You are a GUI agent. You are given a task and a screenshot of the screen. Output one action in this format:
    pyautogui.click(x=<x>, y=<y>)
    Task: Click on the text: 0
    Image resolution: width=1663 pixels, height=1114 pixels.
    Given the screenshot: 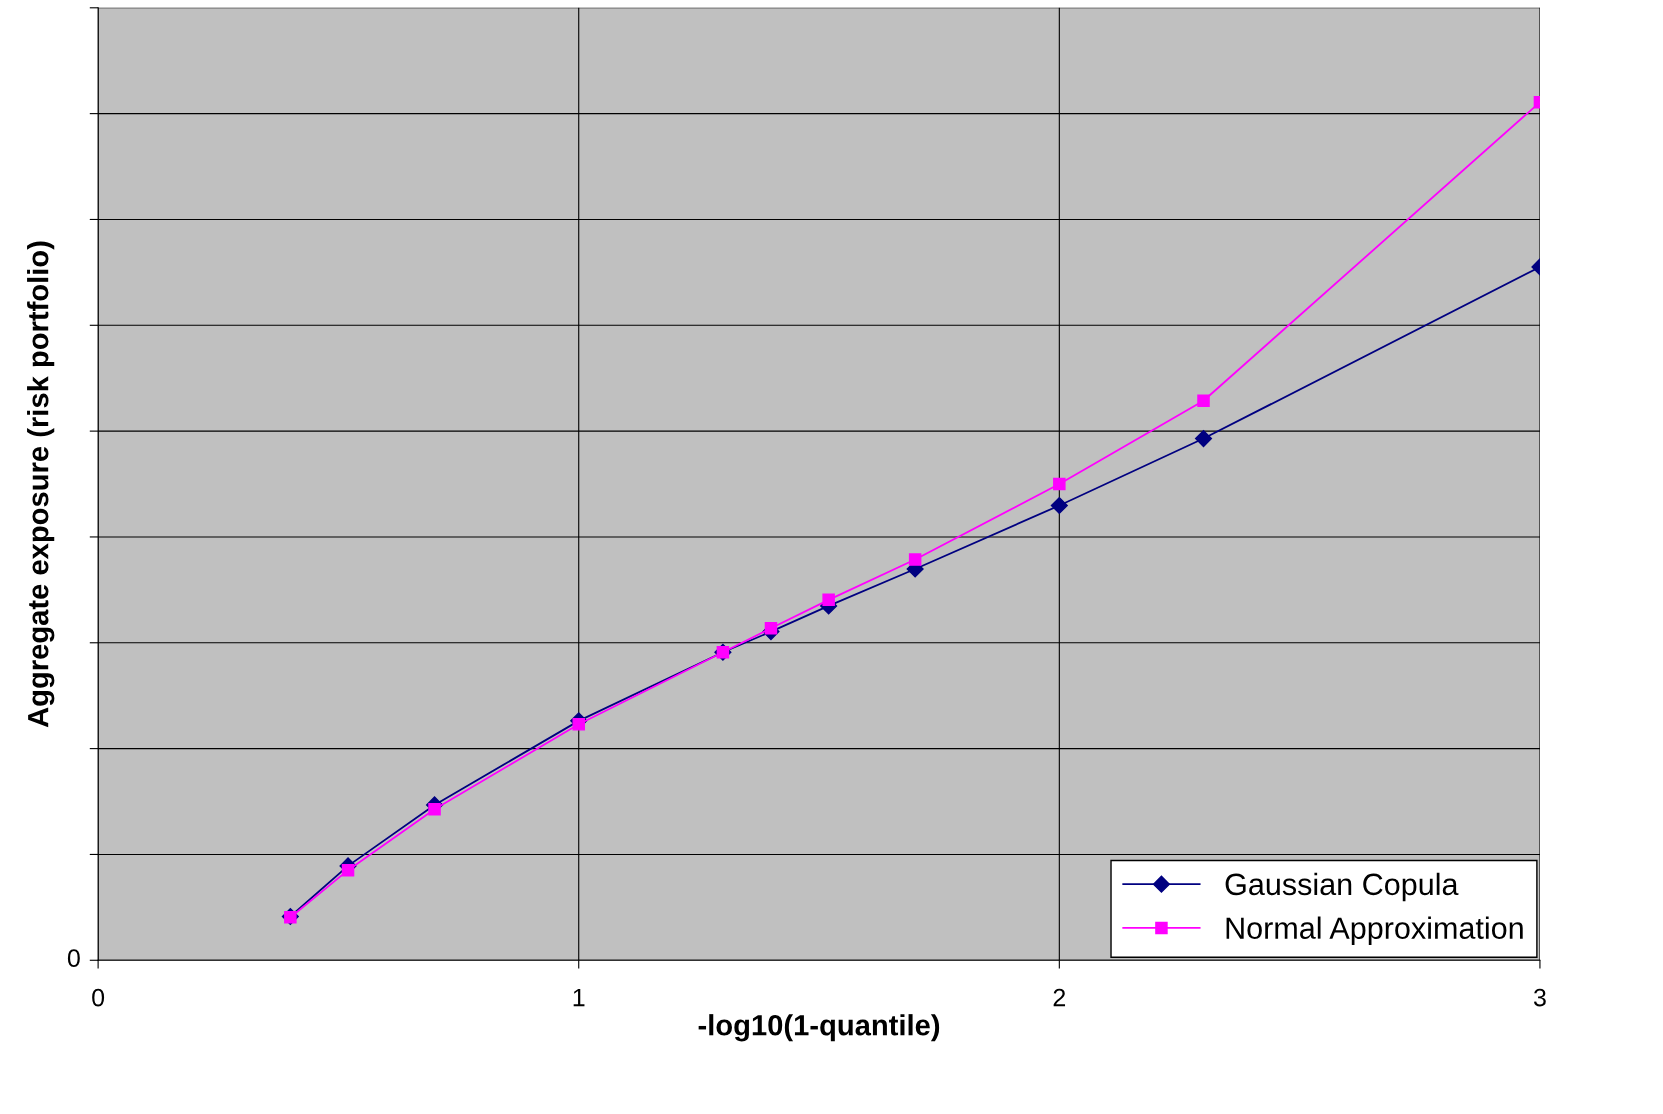 What is the action you would take?
    pyautogui.click(x=73, y=958)
    